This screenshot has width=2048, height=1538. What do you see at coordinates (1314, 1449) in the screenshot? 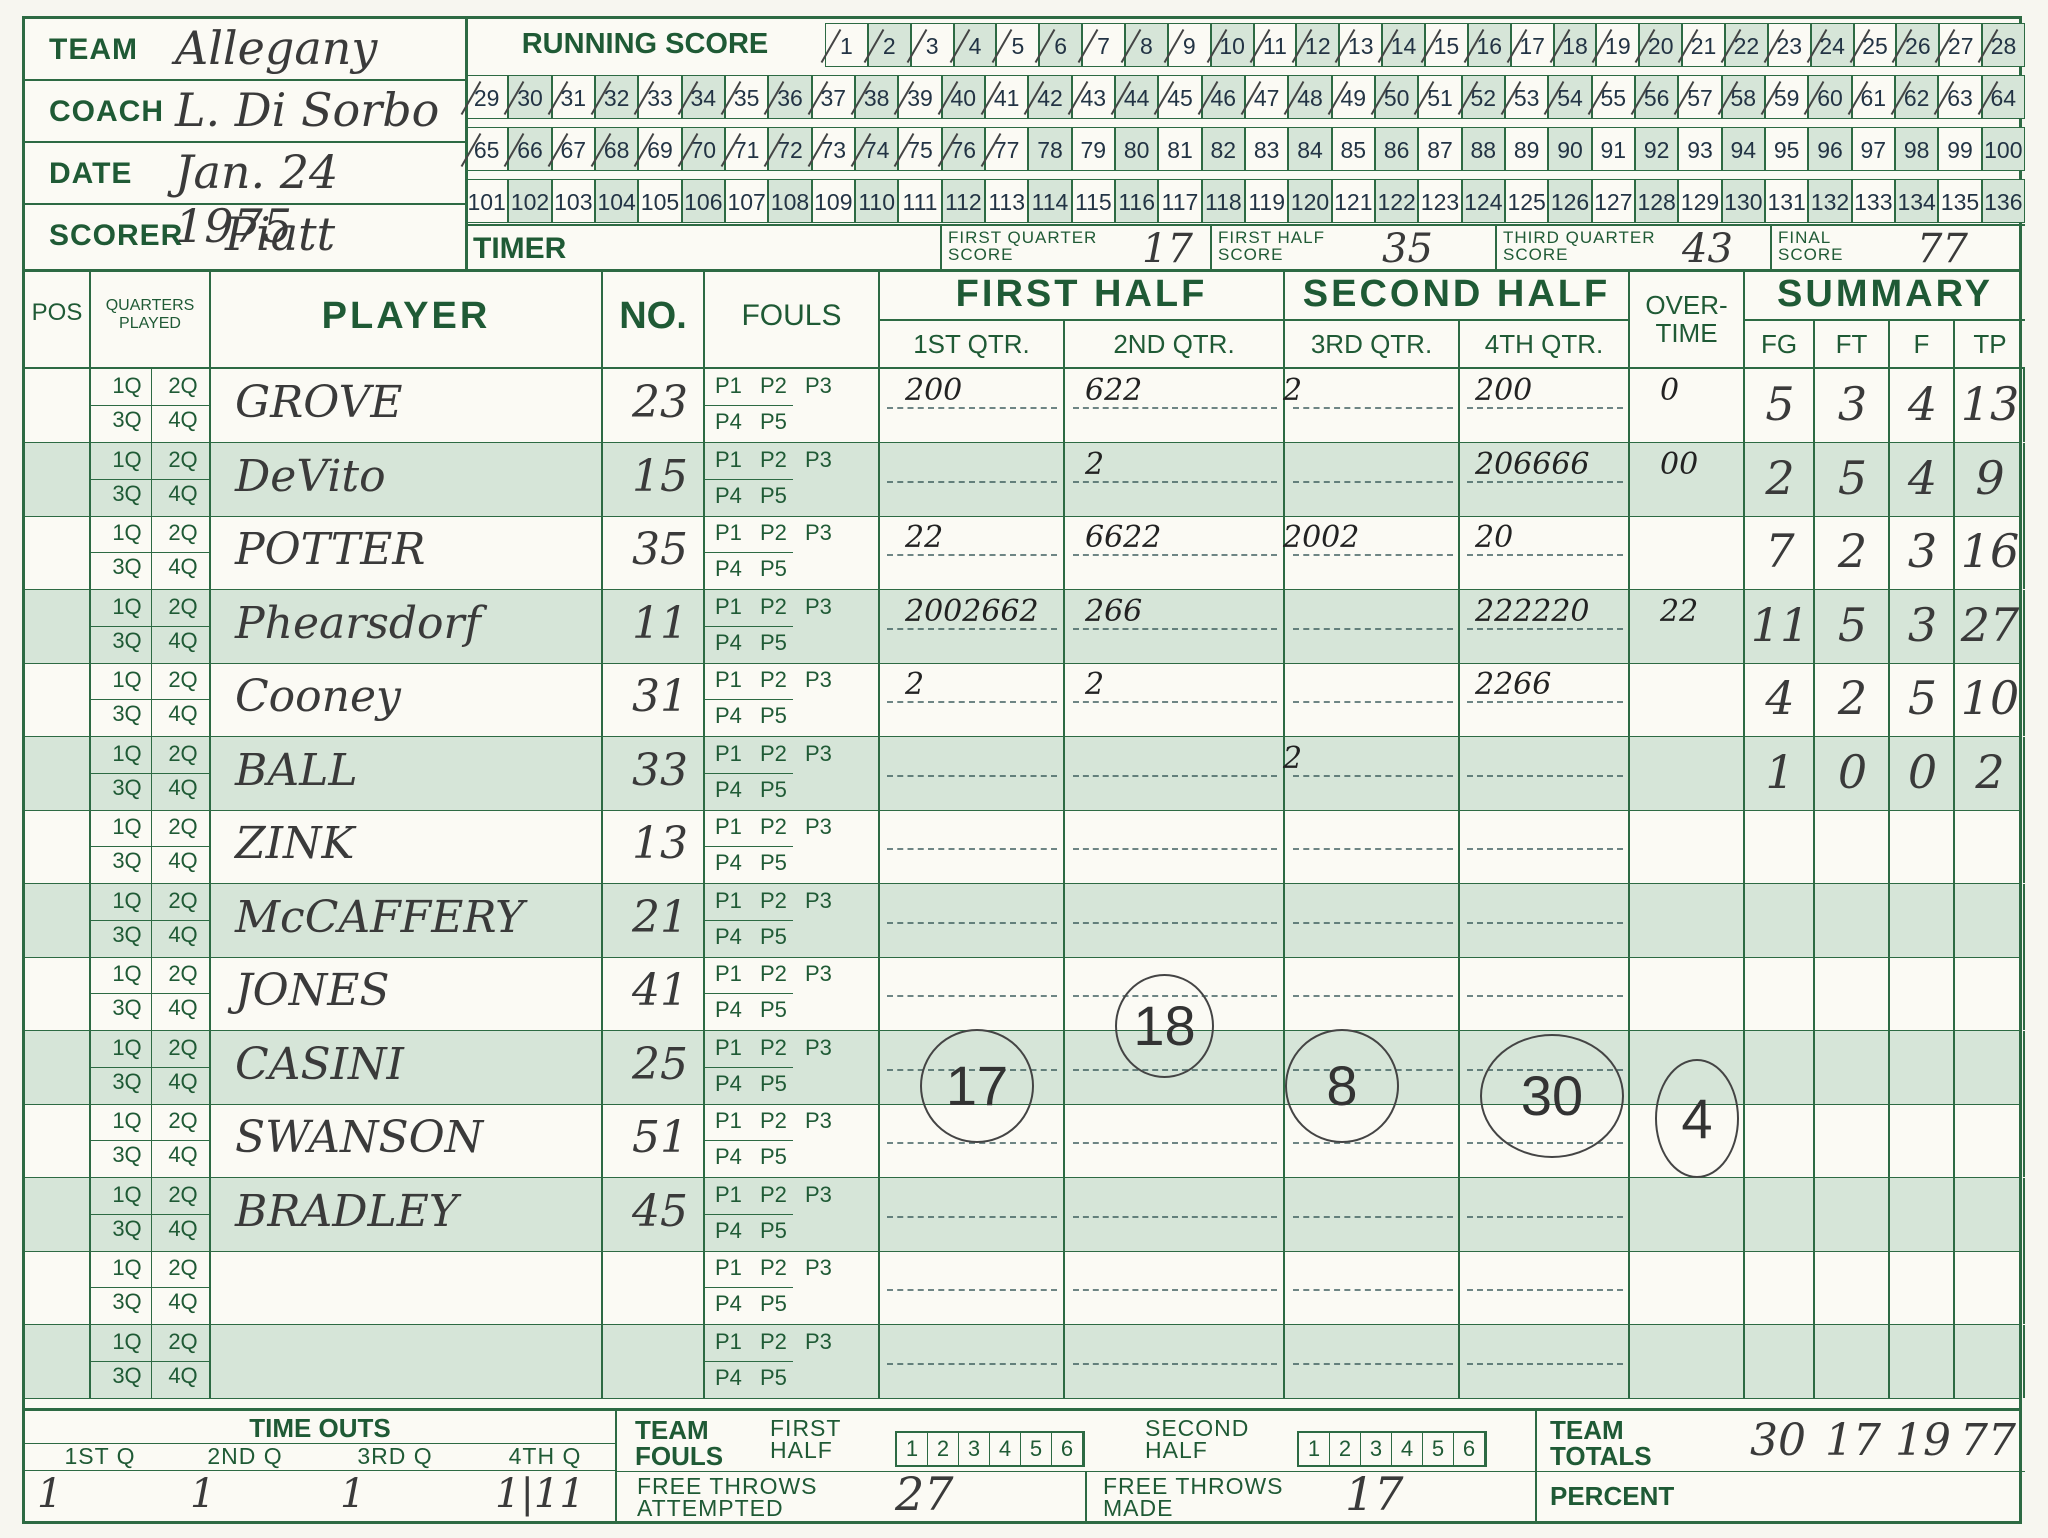
I see `team-foul-box: 1` at bounding box center [1314, 1449].